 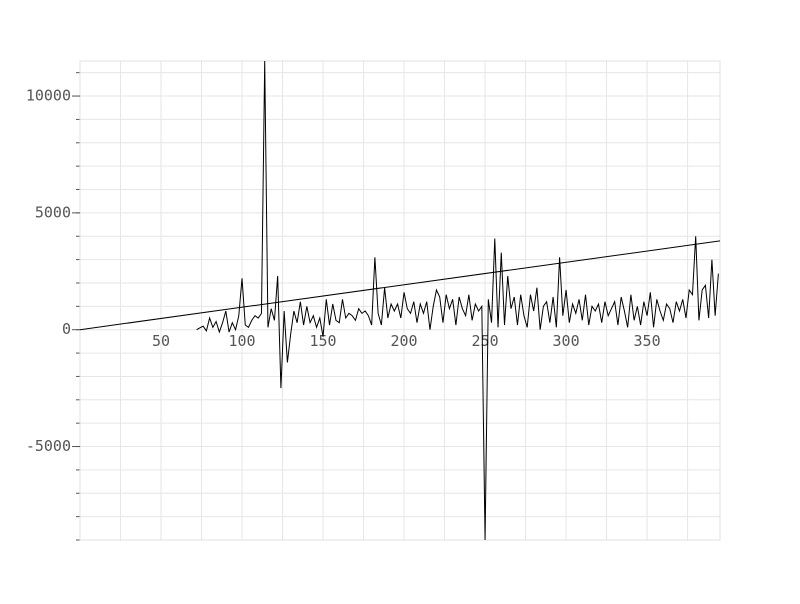 I want to click on y-tick-label: 10000, so click(x=48, y=96).